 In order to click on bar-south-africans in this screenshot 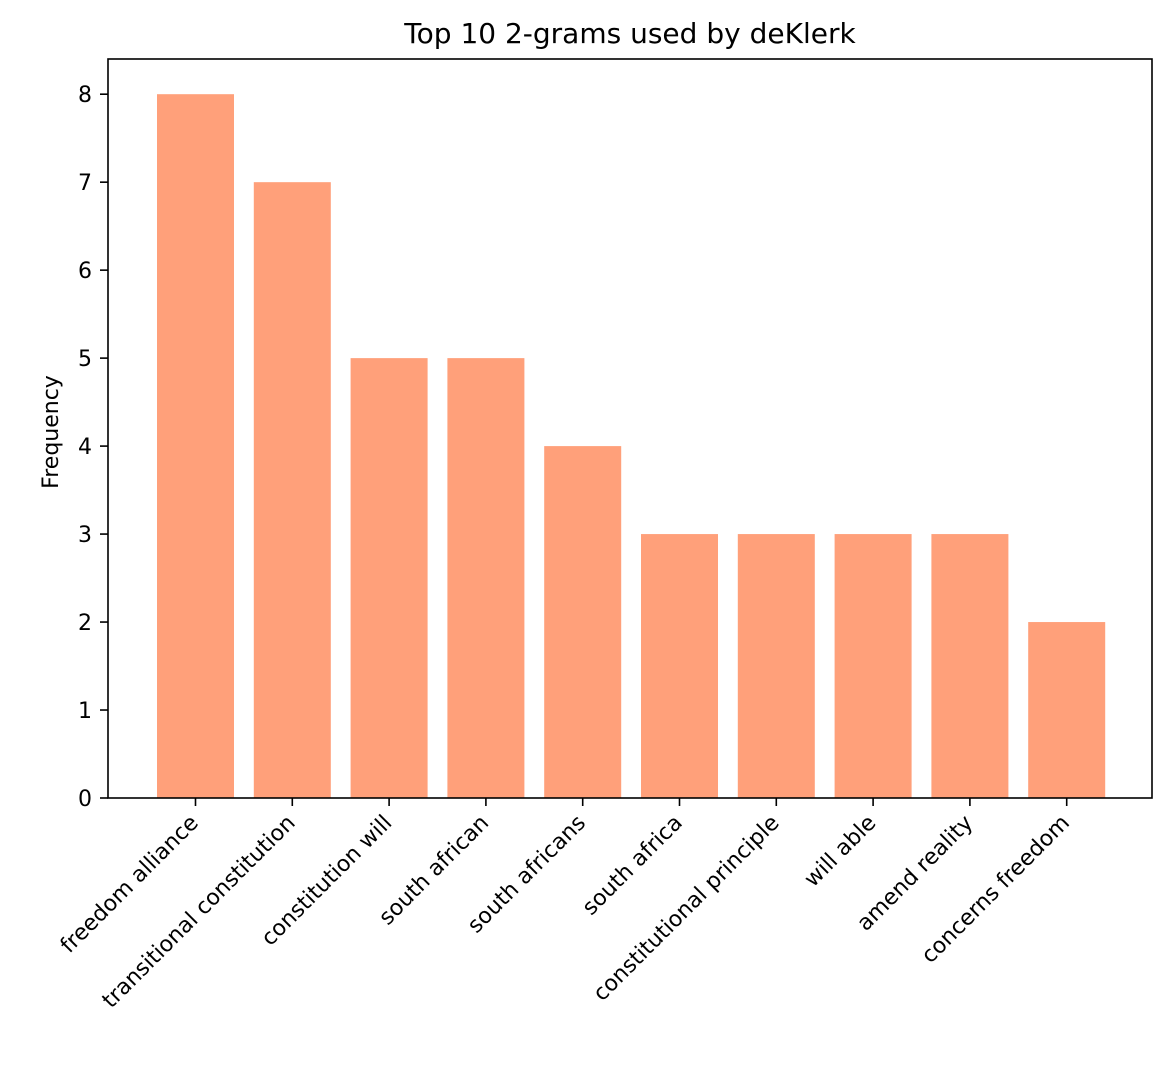, I will do `click(583, 622)`.